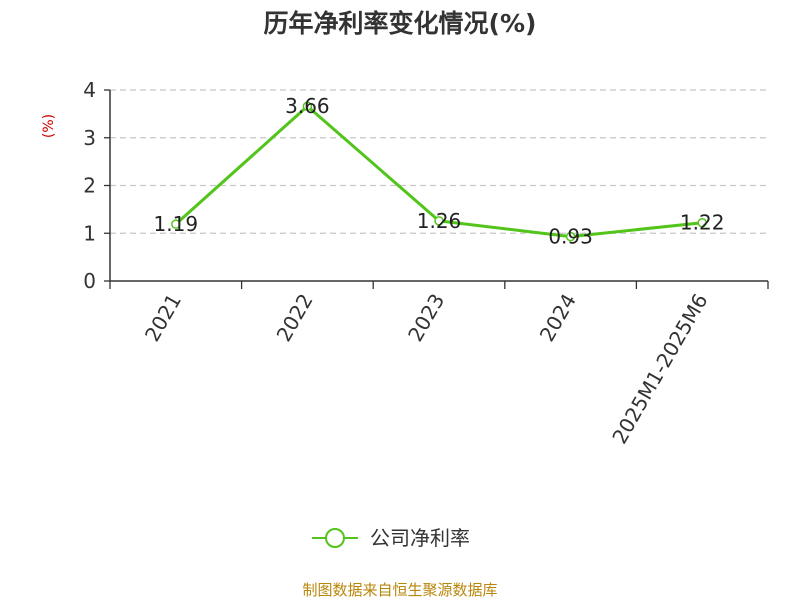 The height and width of the screenshot is (600, 800). What do you see at coordinates (426, 318) in the screenshot?
I see `x-tick-label: 2023` at bounding box center [426, 318].